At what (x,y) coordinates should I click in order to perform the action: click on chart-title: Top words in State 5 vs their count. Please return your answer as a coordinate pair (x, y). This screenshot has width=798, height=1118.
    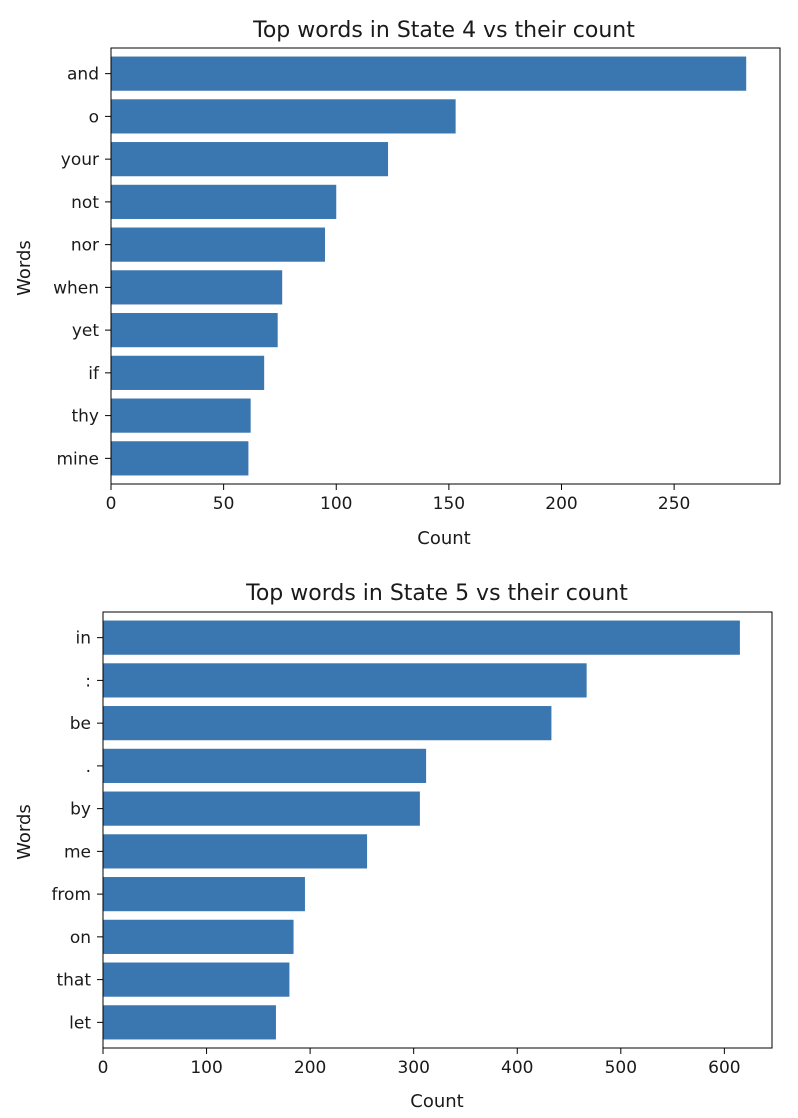
    Looking at the image, I should click on (436, 593).